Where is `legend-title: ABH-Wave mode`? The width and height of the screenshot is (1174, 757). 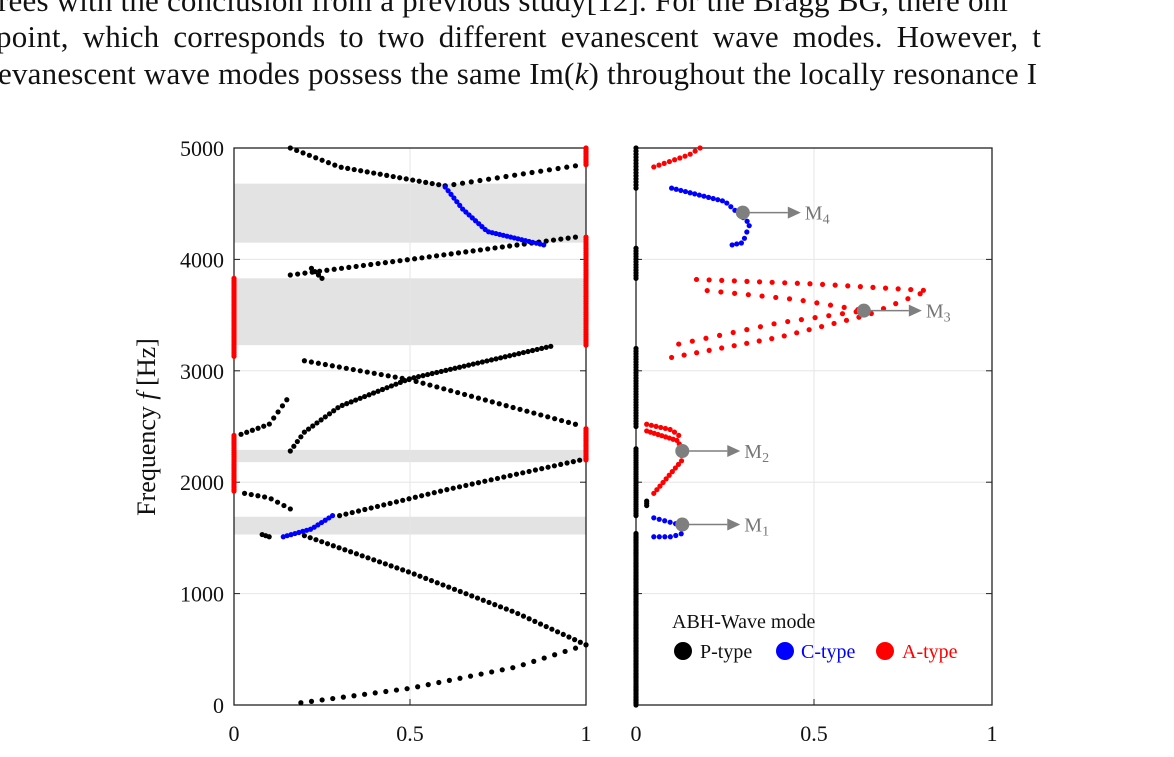 legend-title: ABH-Wave mode is located at coordinates (743, 622).